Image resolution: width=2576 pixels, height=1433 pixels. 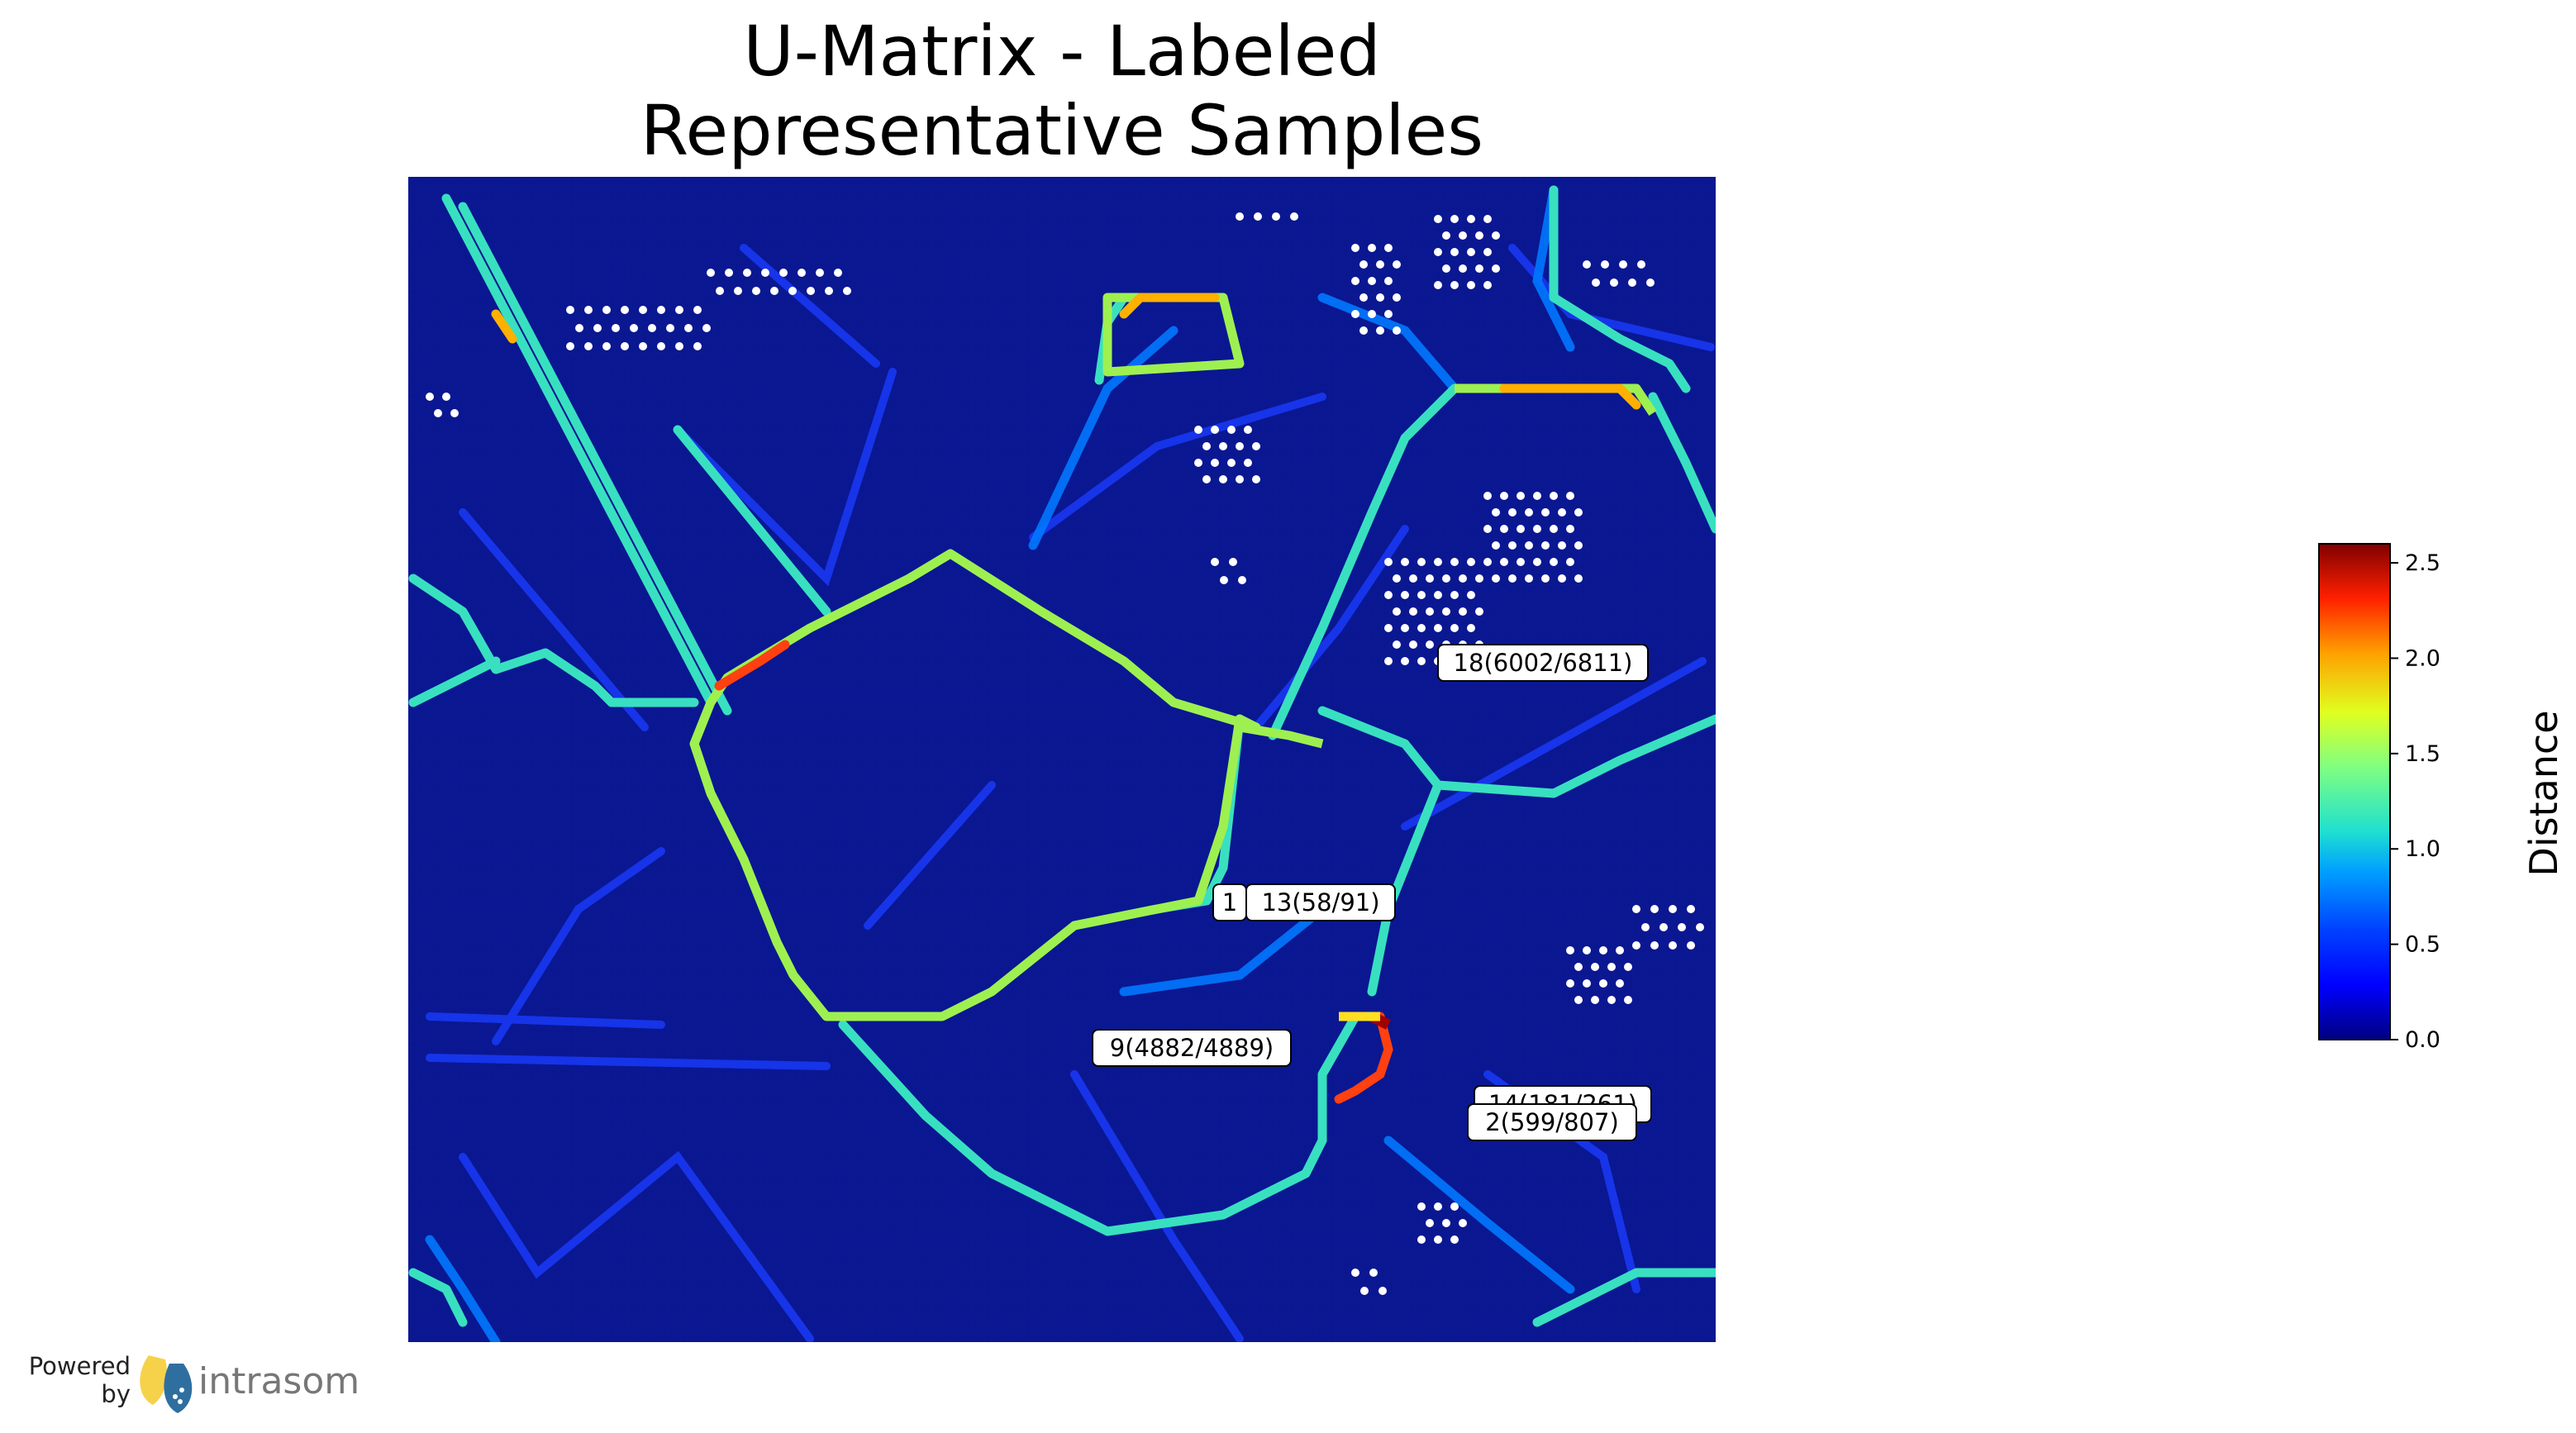 What do you see at coordinates (1062, 51) in the screenshot?
I see `chart-title-line-1: U-Matrix - Labeled` at bounding box center [1062, 51].